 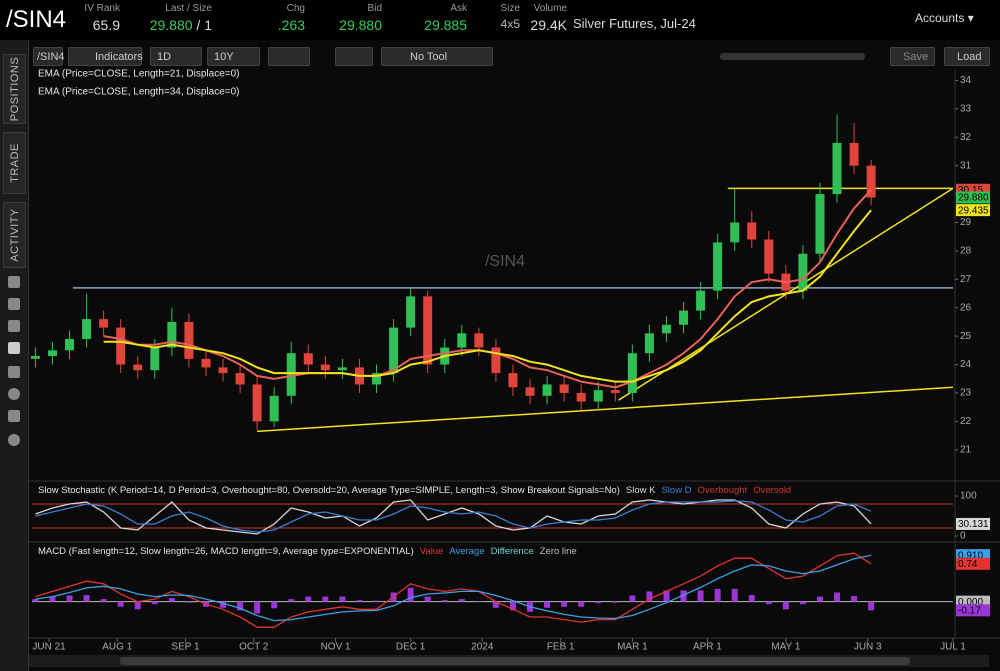 I want to click on tool-select: No Tool, so click(x=437, y=56).